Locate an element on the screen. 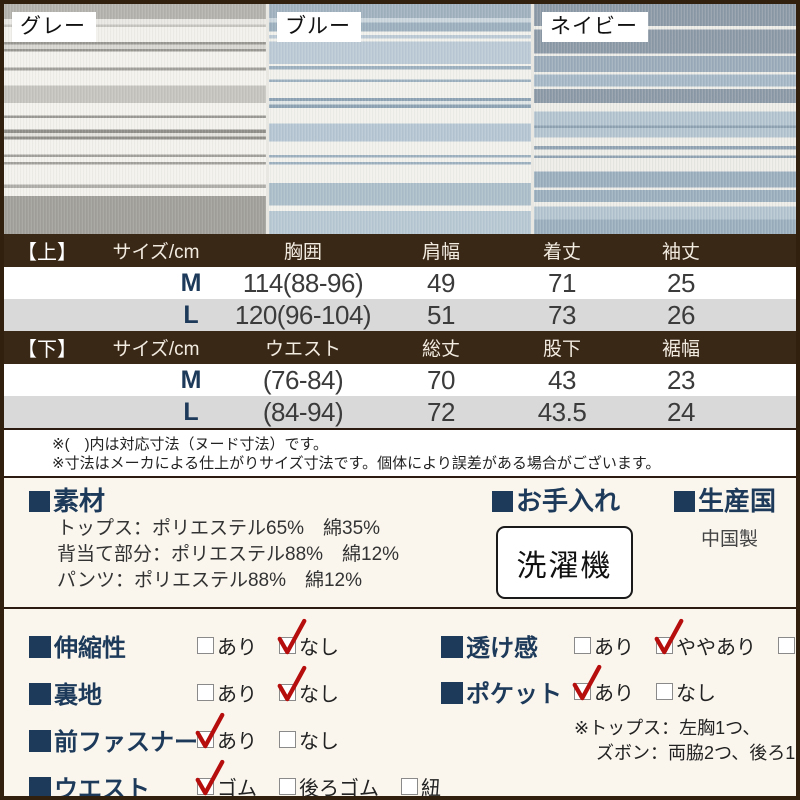  col-sleeve: 袖丈 is located at coordinates (681, 250).